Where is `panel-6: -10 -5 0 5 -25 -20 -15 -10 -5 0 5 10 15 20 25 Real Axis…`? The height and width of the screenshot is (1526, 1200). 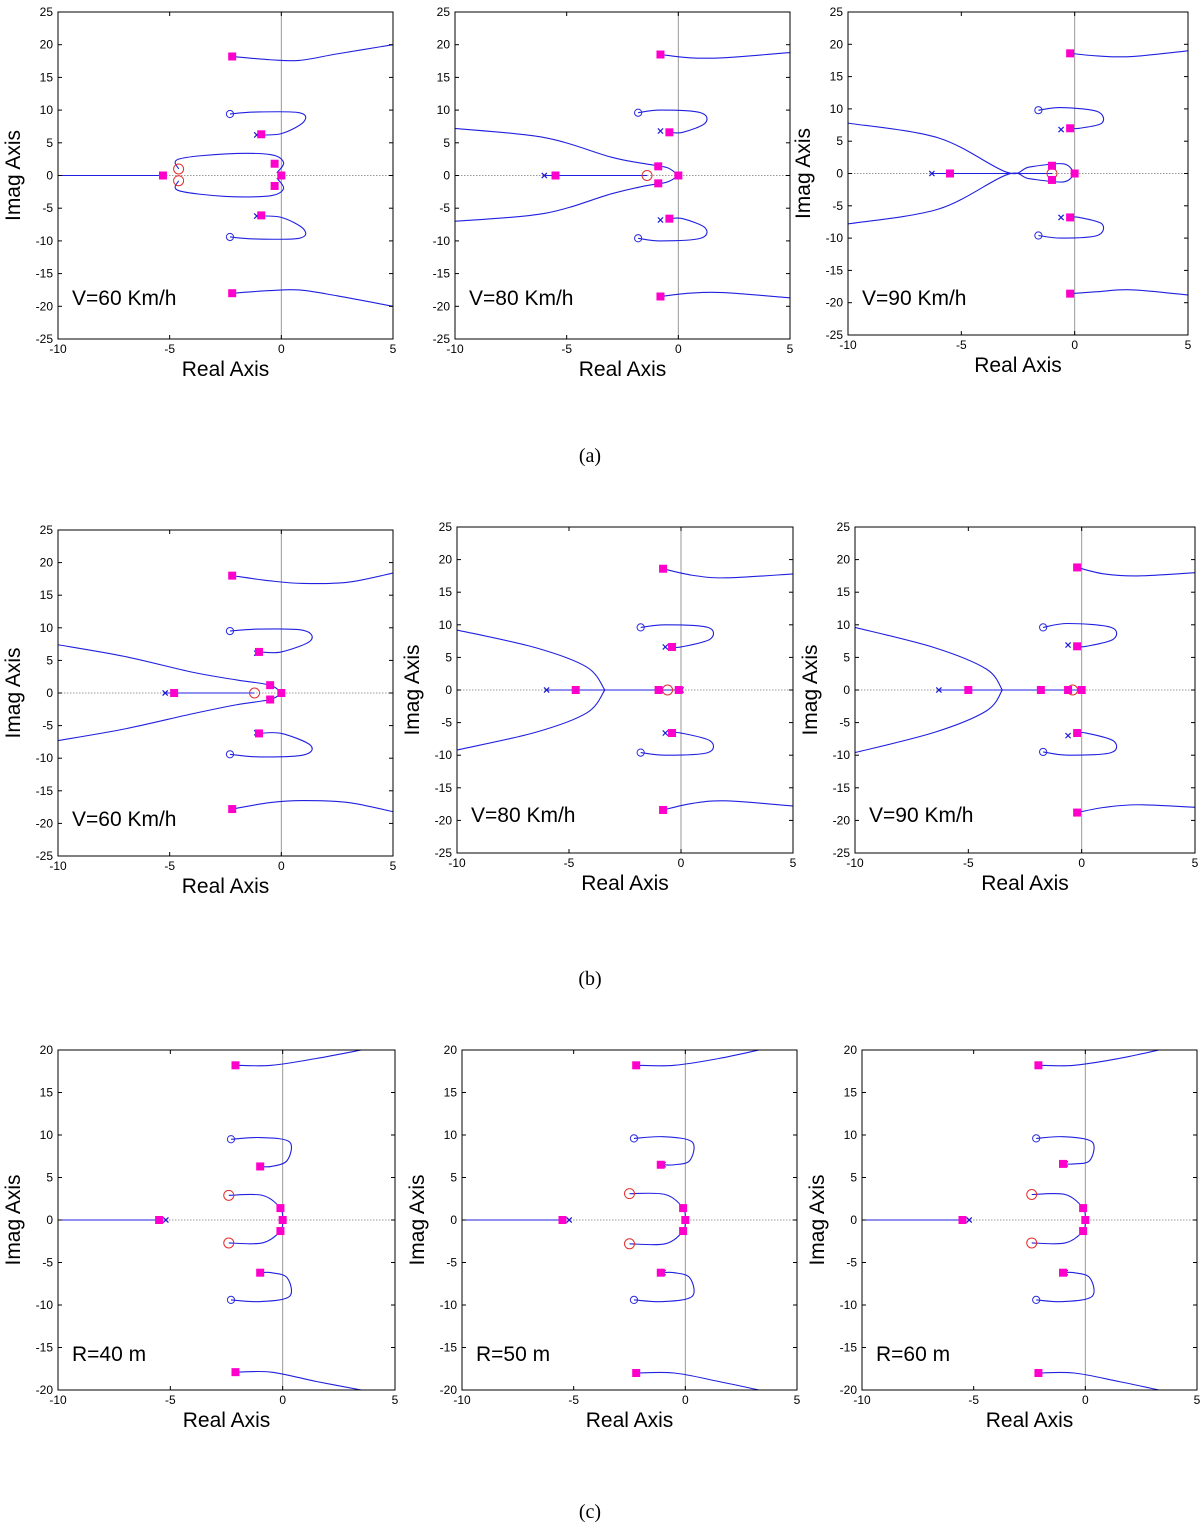 panel-6: -10 -5 0 5 -25 -20 -15 -10 -5 0 5 10 15 20 25 Real Axis… is located at coordinates (999, 707).